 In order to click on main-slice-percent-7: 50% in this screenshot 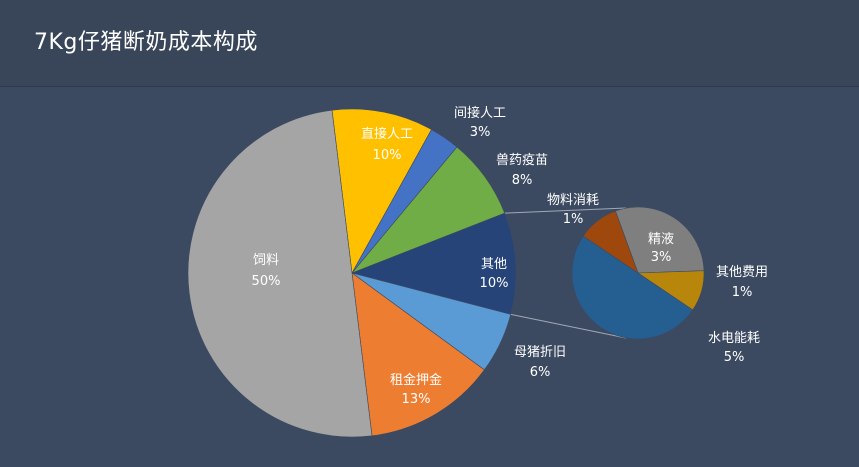, I will do `click(266, 281)`.